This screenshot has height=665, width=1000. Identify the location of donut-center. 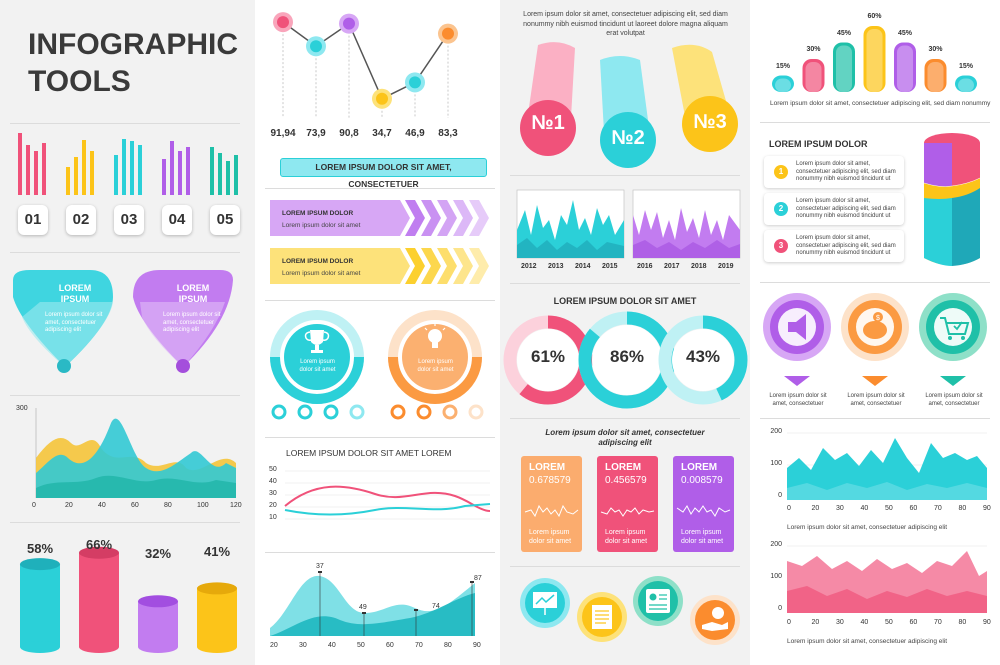
(627, 360).